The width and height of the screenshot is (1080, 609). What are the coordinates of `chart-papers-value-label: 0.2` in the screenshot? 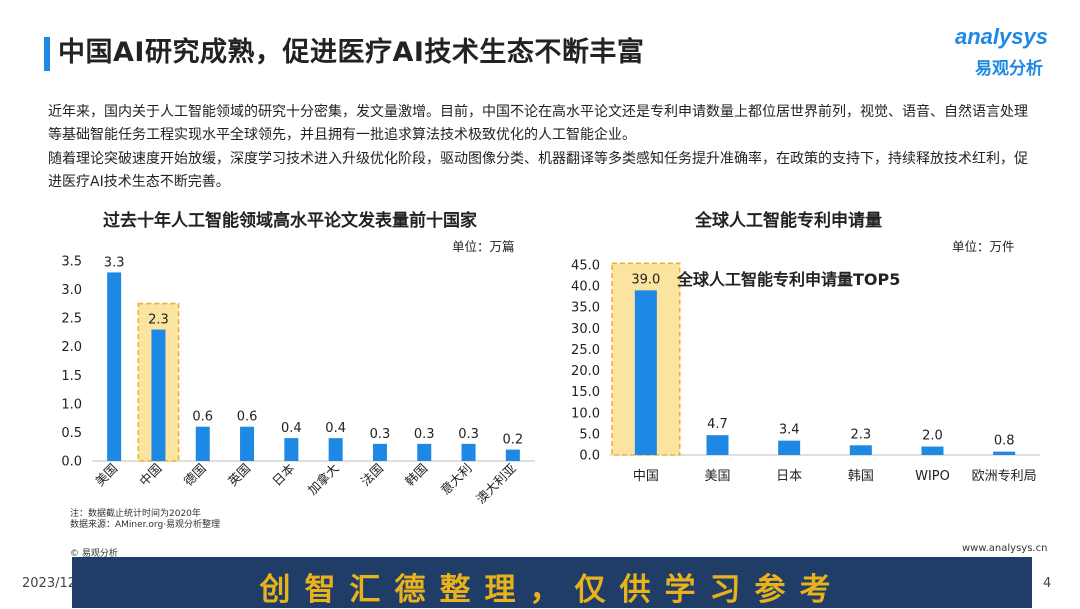 It's located at (513, 440).